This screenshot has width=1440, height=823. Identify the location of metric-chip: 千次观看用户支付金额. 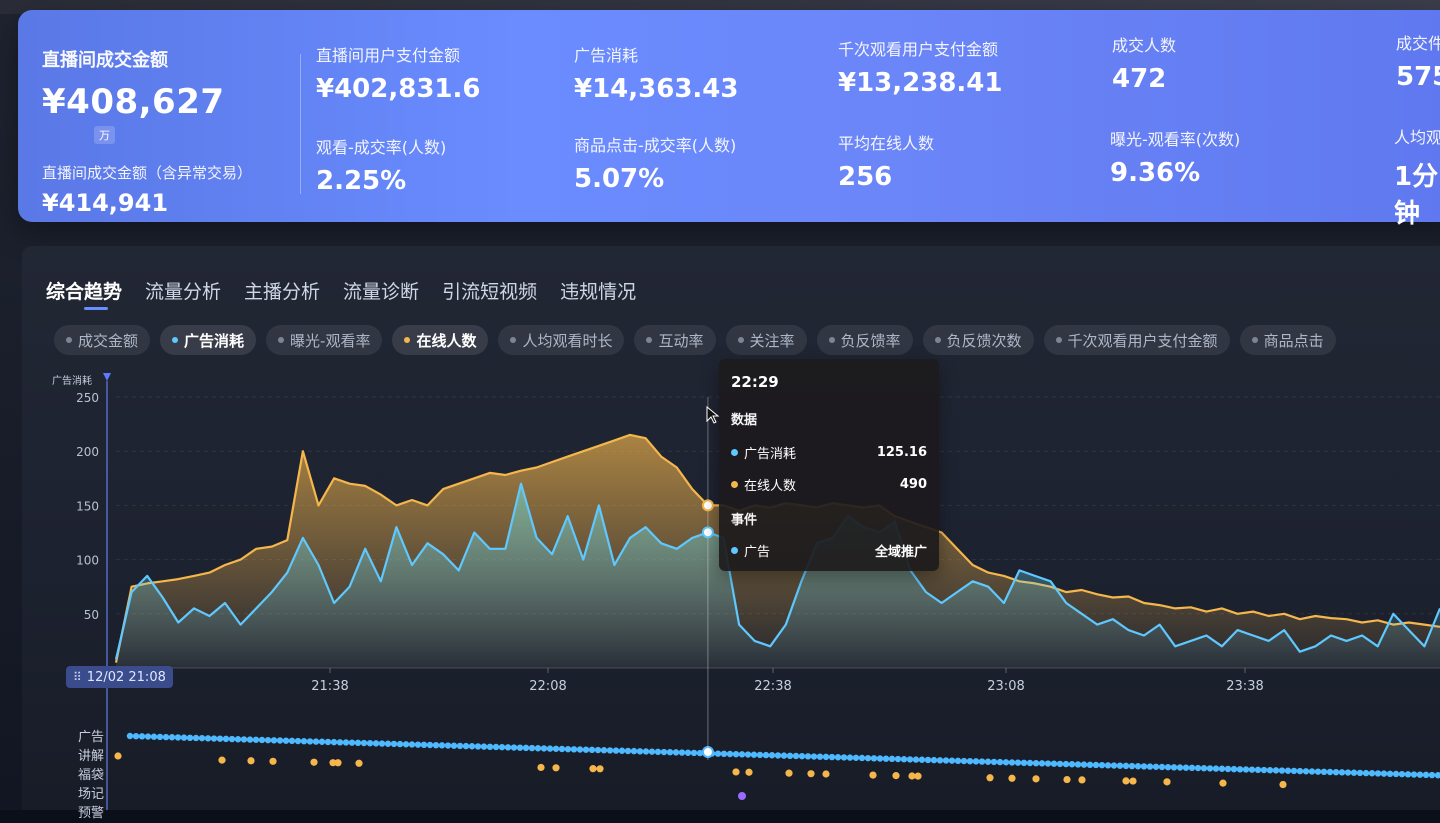
(1136, 340).